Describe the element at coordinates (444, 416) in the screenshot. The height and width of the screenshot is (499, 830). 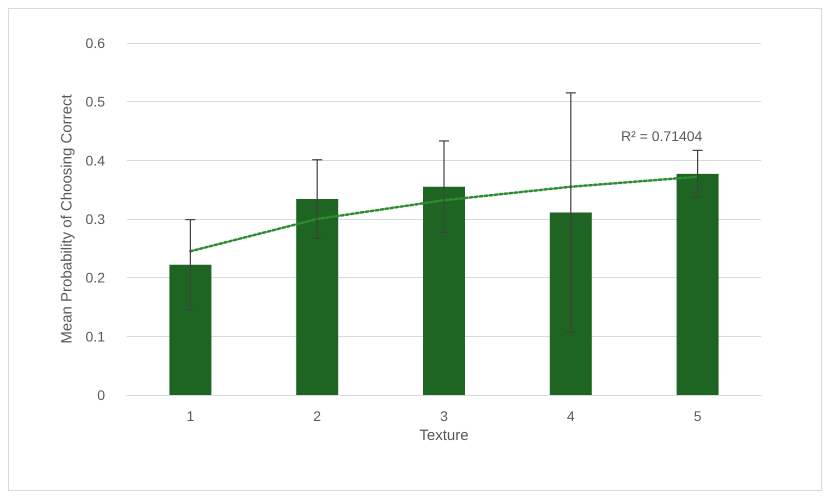
I see `x-tick-label: 3` at that location.